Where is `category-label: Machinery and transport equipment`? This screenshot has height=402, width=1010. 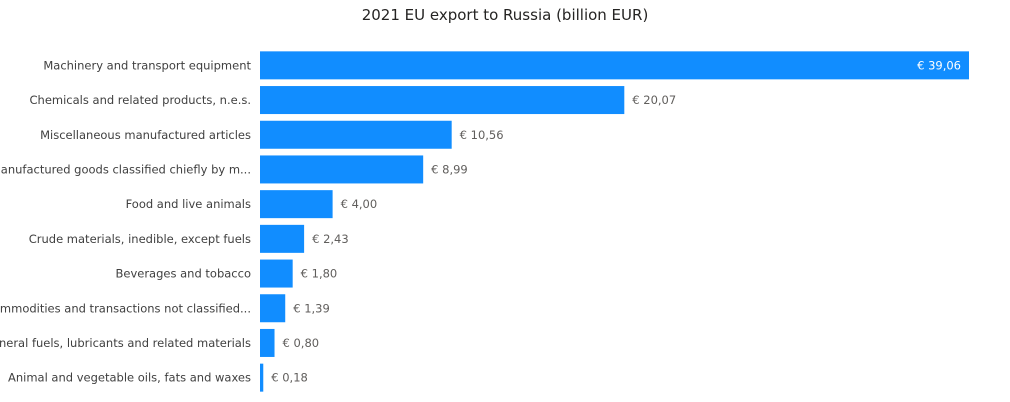
category-label: Machinery and transport equipment is located at coordinates (147, 65).